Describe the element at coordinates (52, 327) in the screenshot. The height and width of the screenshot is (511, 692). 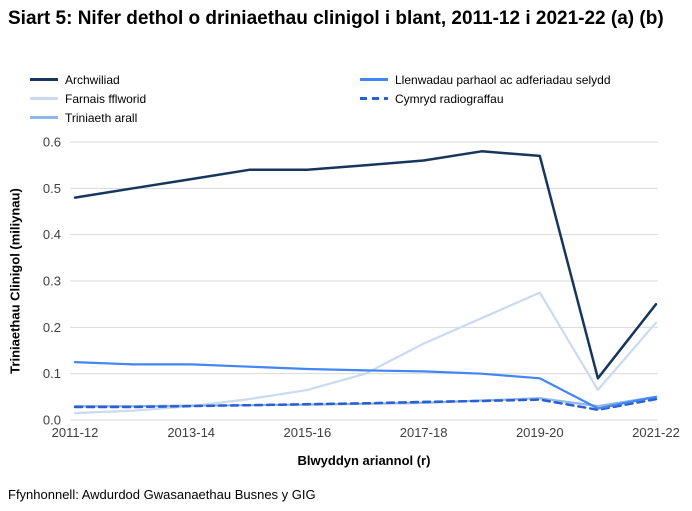
I see `y-tick-label: 0.2` at that location.